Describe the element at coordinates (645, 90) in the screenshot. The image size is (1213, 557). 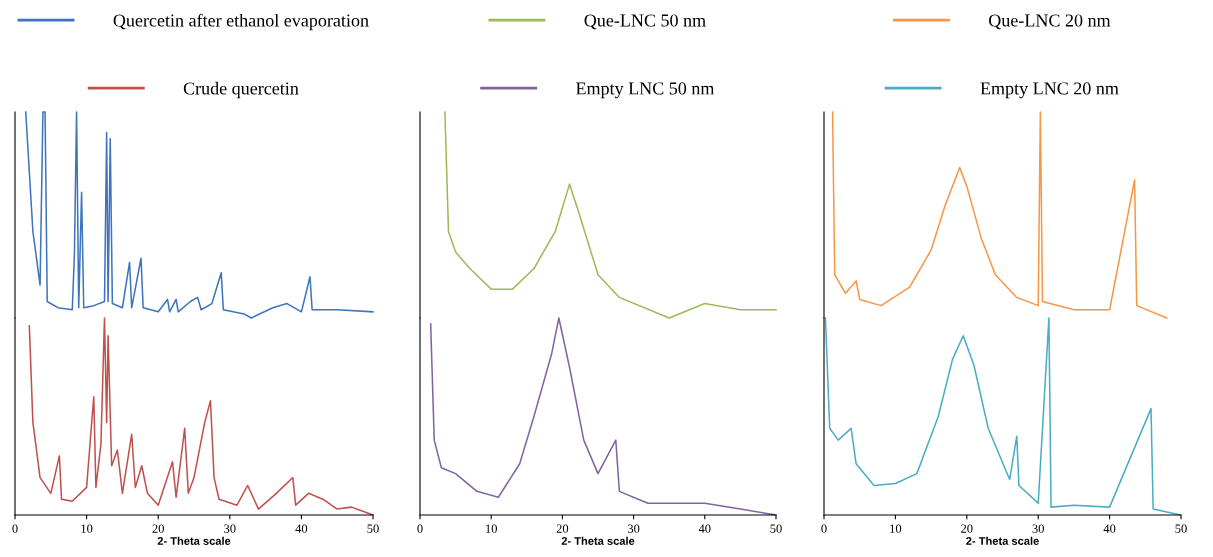
I see `legend-label: Empty LNC 50 nm` at that location.